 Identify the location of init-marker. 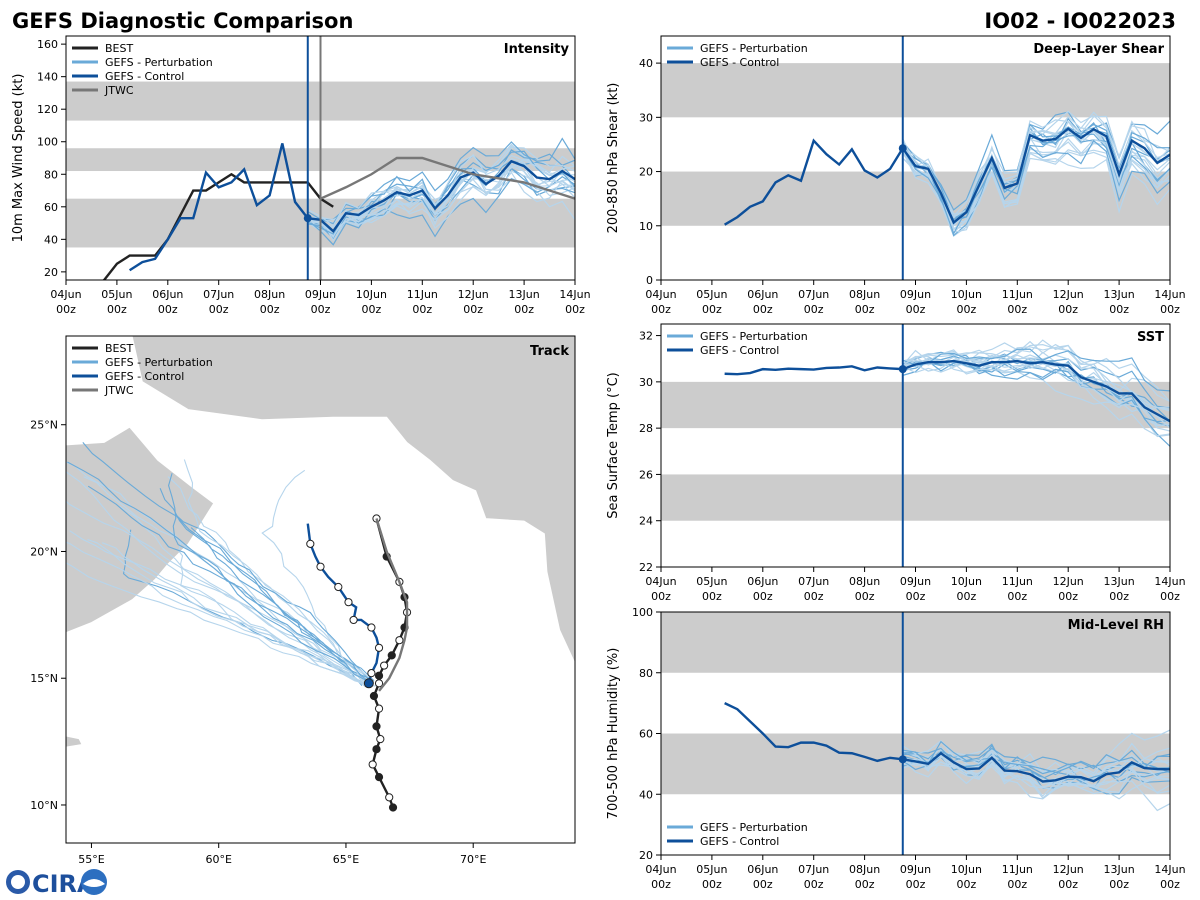
(307, 218).